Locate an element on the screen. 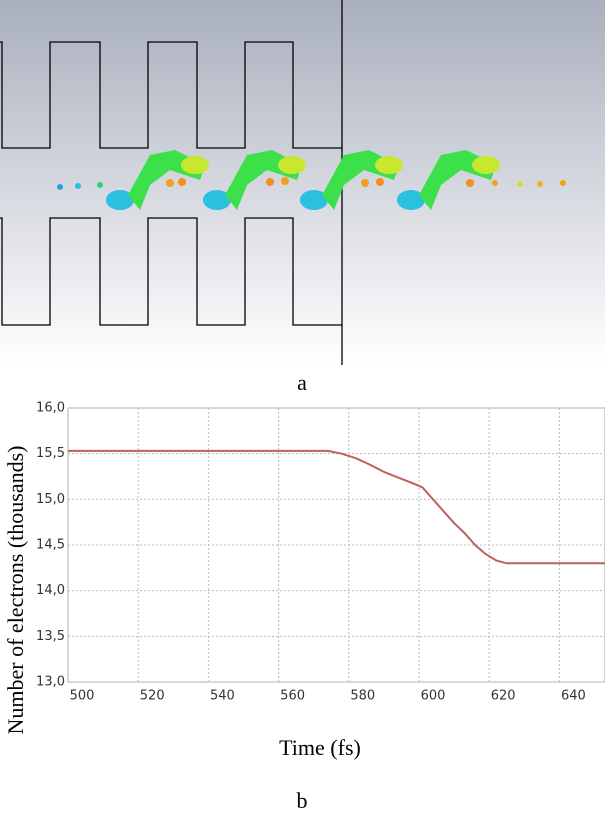 Image resolution: width=605 pixels, height=825 pixels. y-axis-title: Number of electrons (thousands) is located at coordinates (15, 590).